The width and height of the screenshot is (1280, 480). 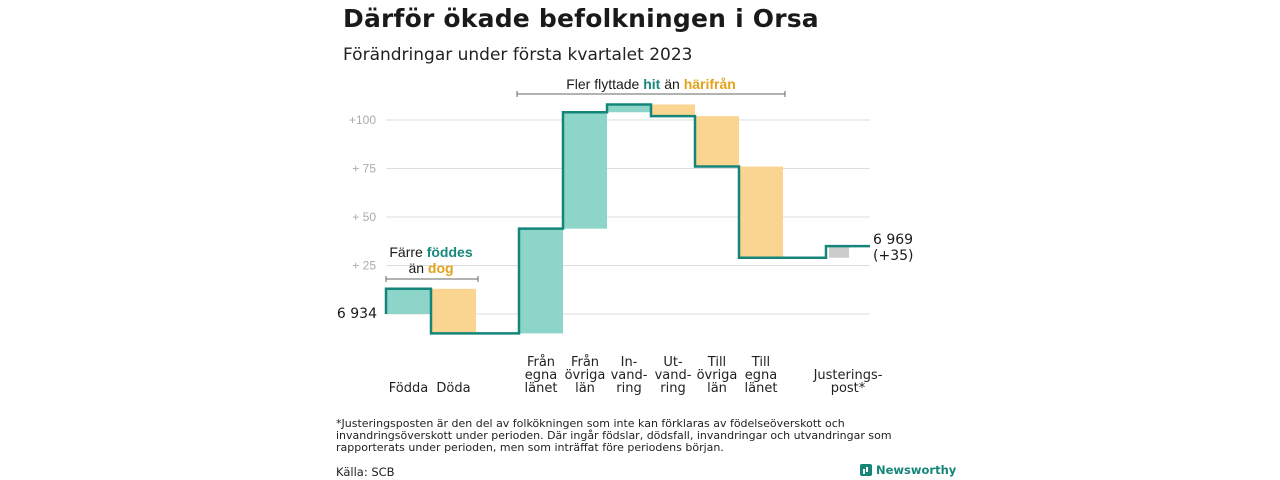 What do you see at coordinates (430, 268) in the screenshot?
I see `annotation-group1-line2: än dog` at bounding box center [430, 268].